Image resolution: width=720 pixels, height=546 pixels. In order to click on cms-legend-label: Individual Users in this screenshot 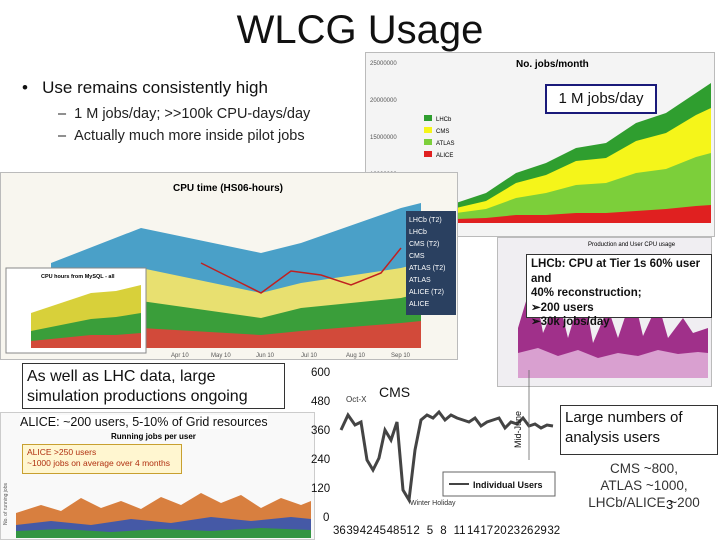, I will do `click(508, 485)`.